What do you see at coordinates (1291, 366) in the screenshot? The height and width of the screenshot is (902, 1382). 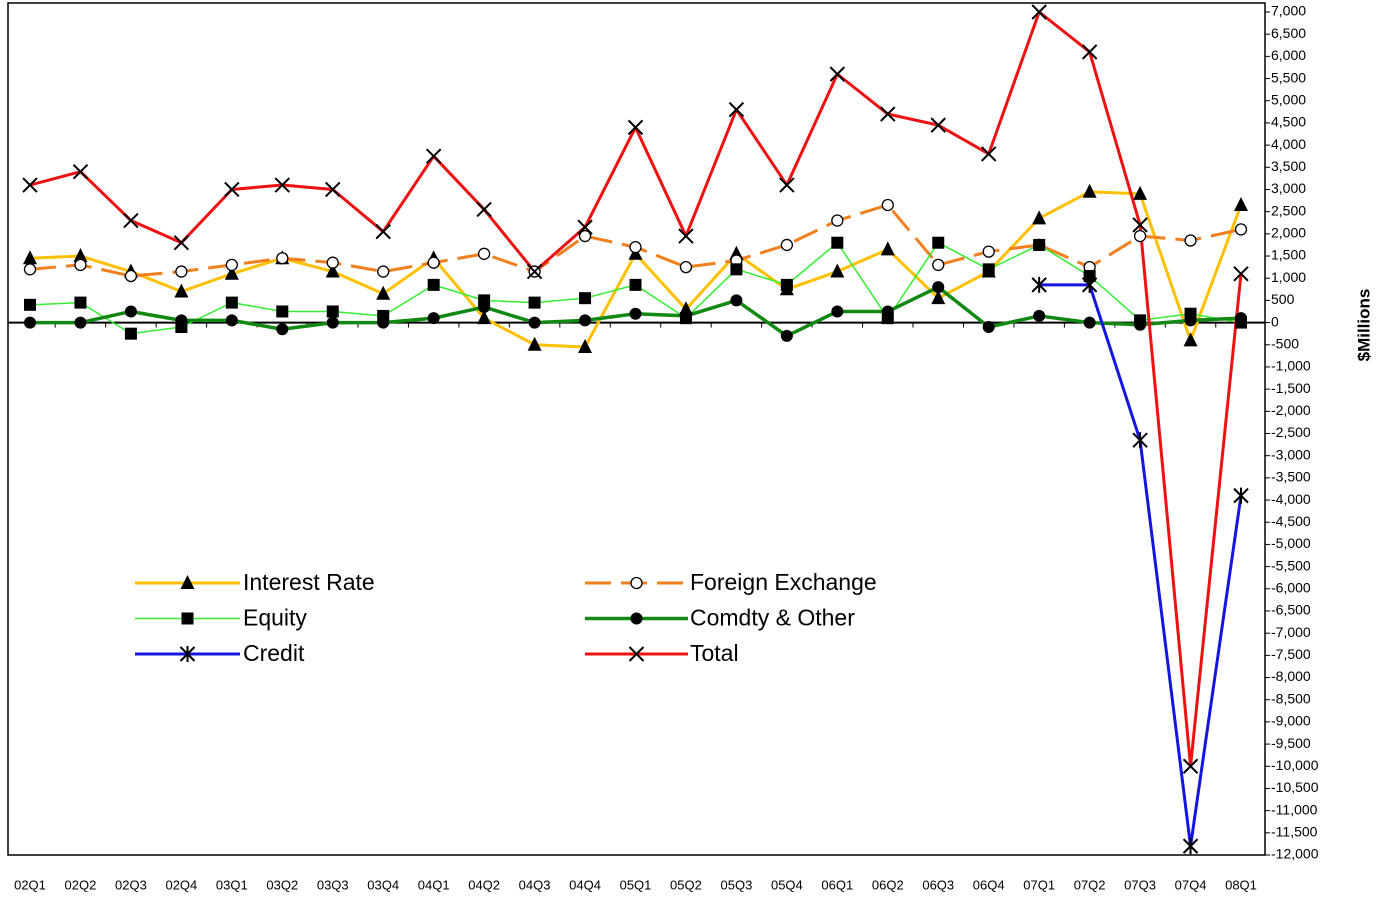 I see `y-tick-label: -1,000` at bounding box center [1291, 366].